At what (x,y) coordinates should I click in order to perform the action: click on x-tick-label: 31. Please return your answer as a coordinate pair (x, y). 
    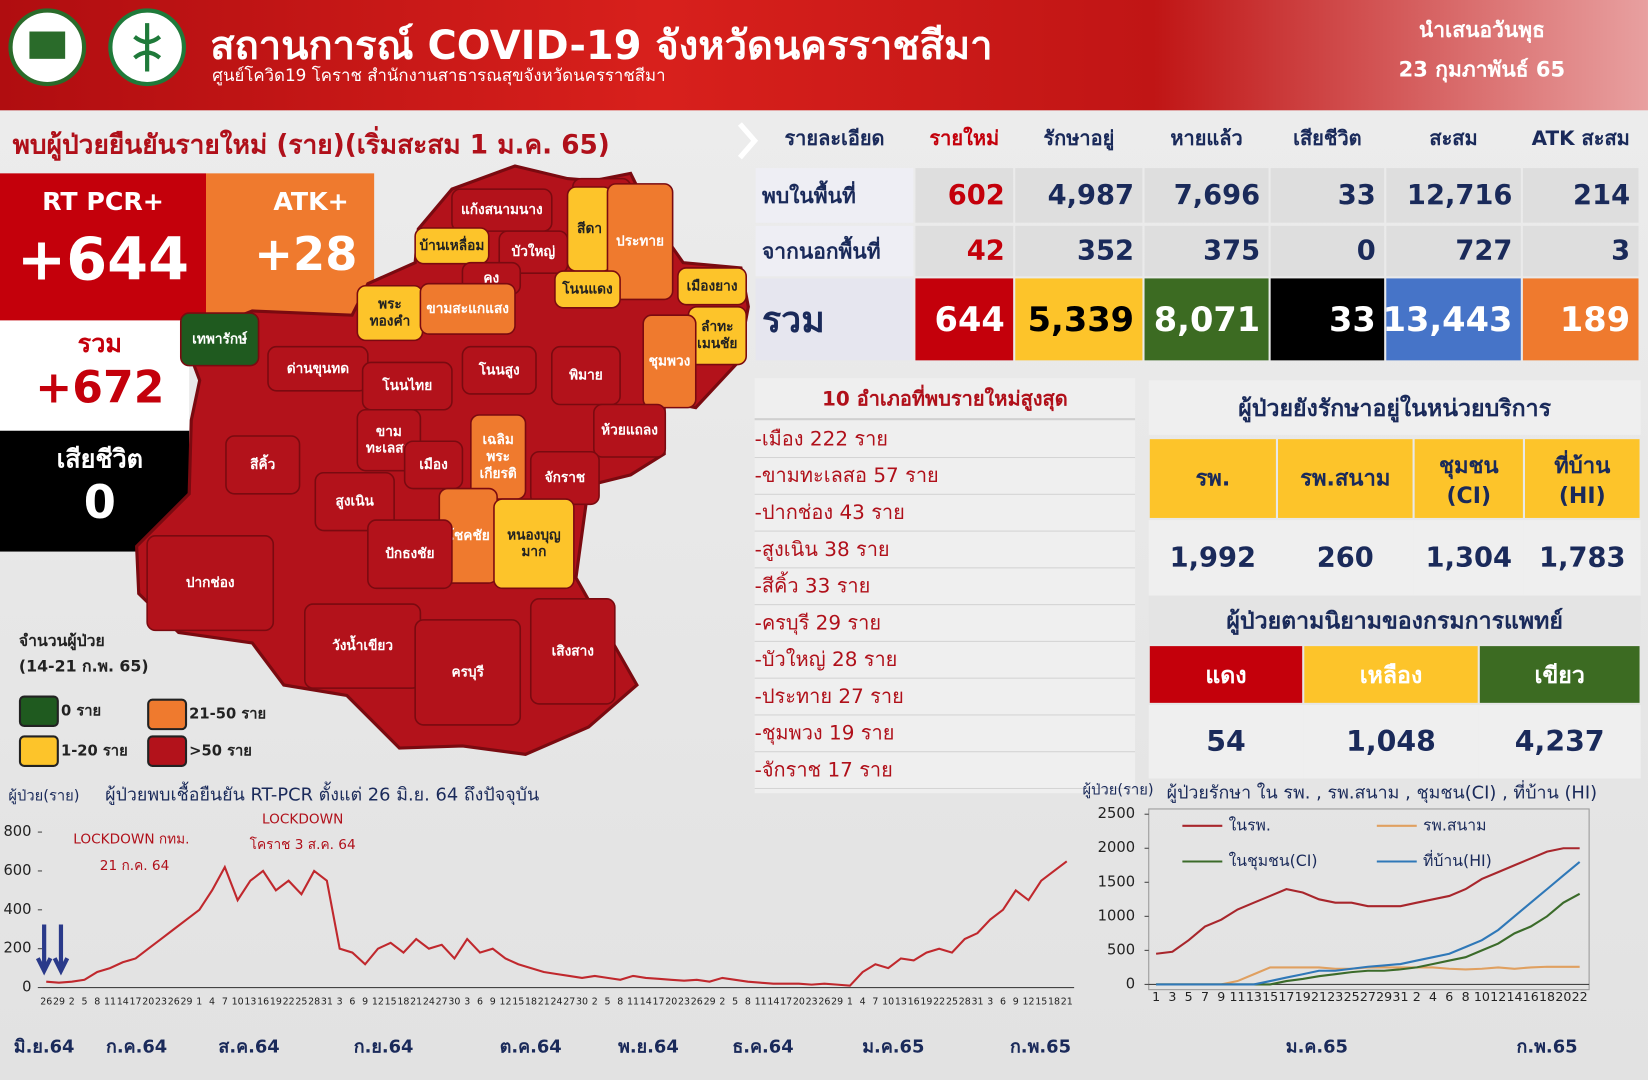
    Looking at the image, I should click on (327, 1001).